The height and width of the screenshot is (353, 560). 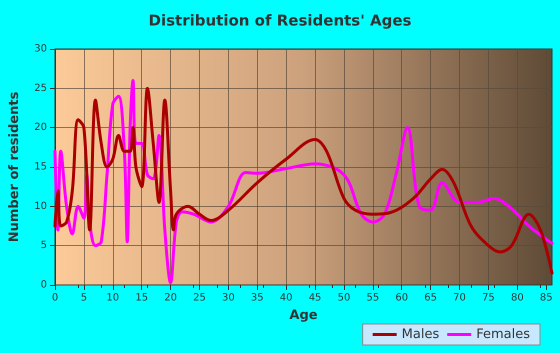 What do you see at coordinates (257, 298) in the screenshot?
I see `x-tick-label: 35` at bounding box center [257, 298].